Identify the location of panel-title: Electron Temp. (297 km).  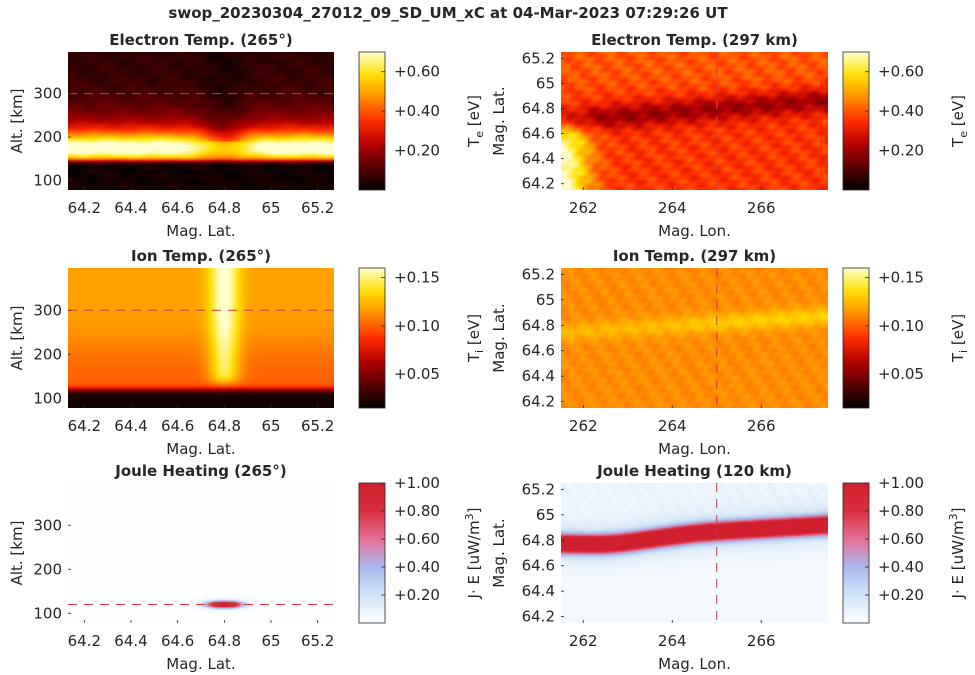
(694, 40).